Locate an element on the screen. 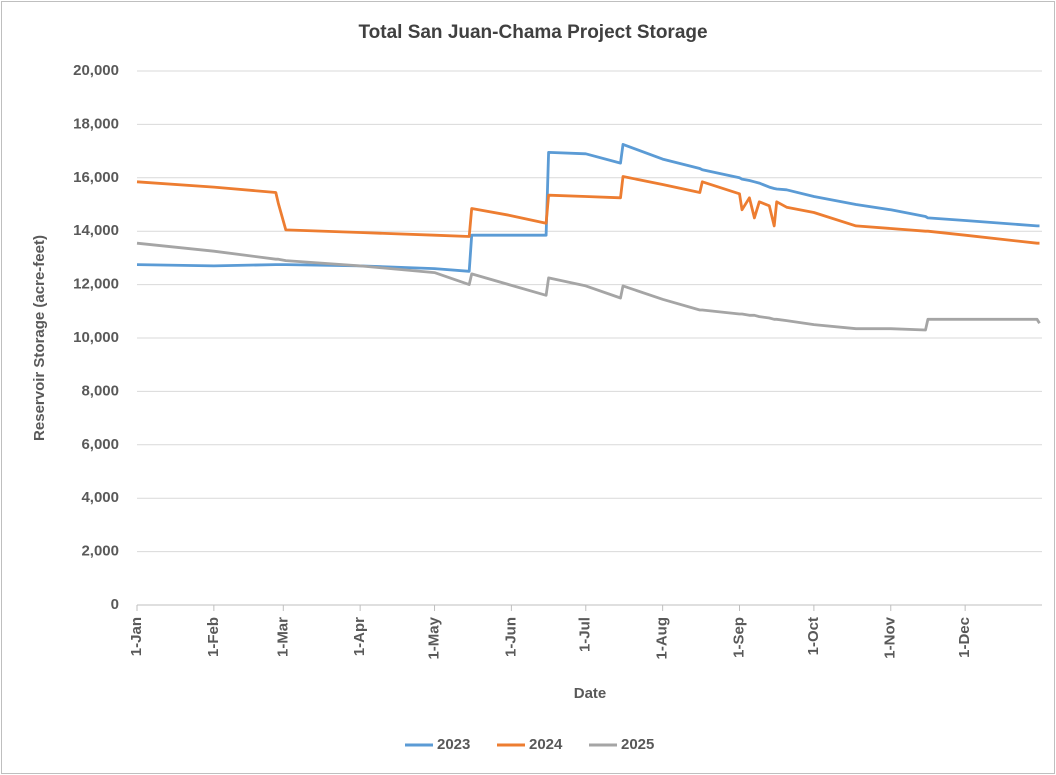  legend-label: 2025 is located at coordinates (637, 744).